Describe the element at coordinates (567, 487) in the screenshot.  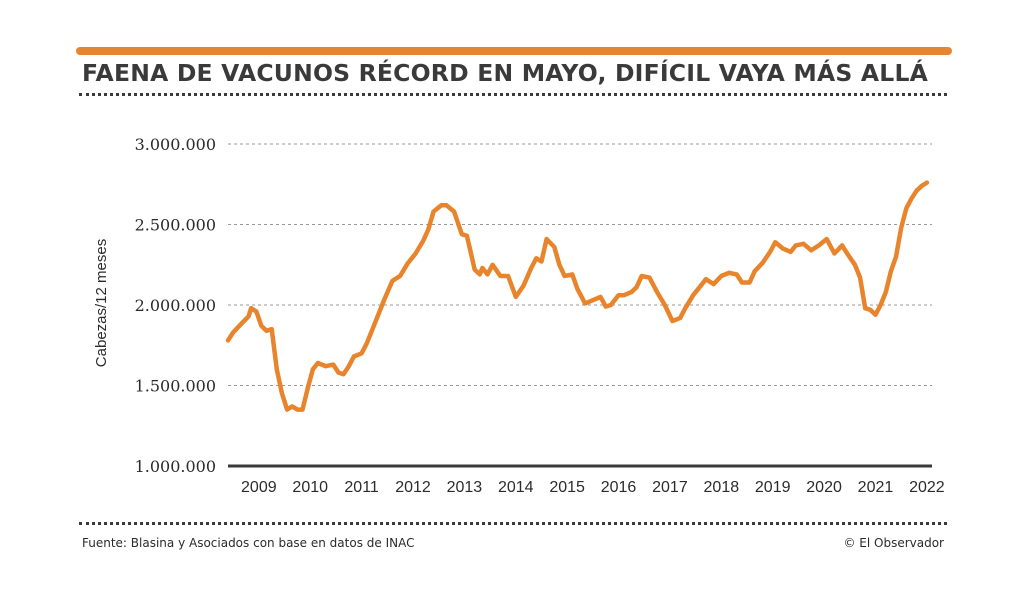
I see `x-tick-label: 2015` at that location.